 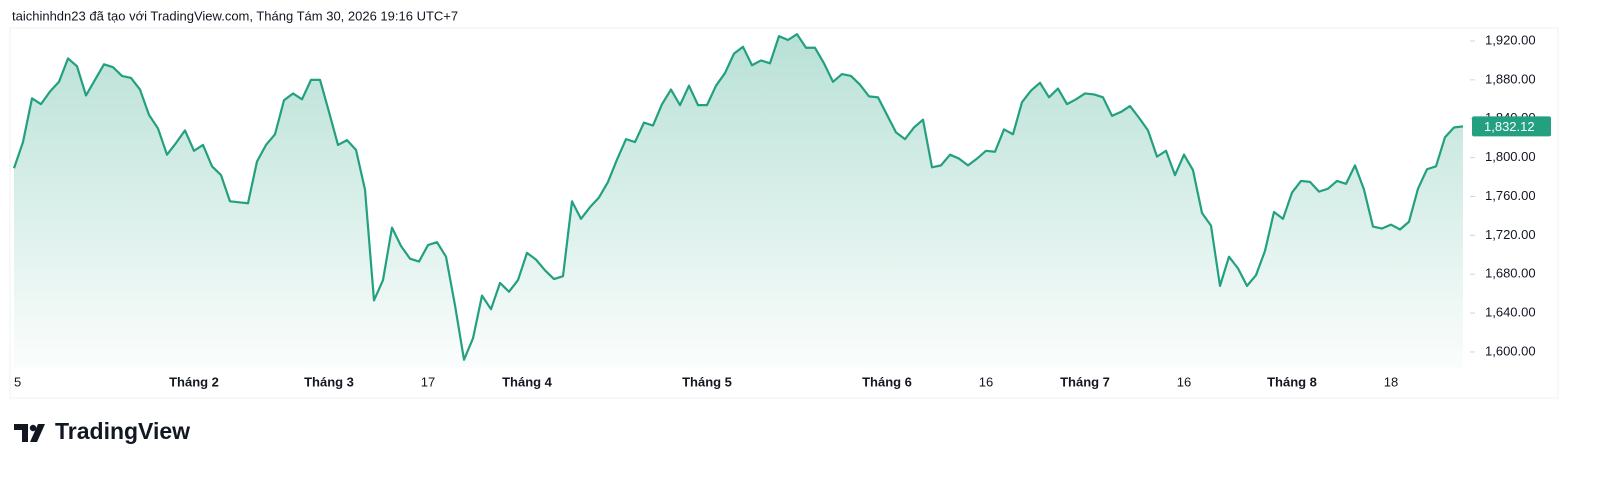 I want to click on logo: TradingView, so click(x=102, y=431).